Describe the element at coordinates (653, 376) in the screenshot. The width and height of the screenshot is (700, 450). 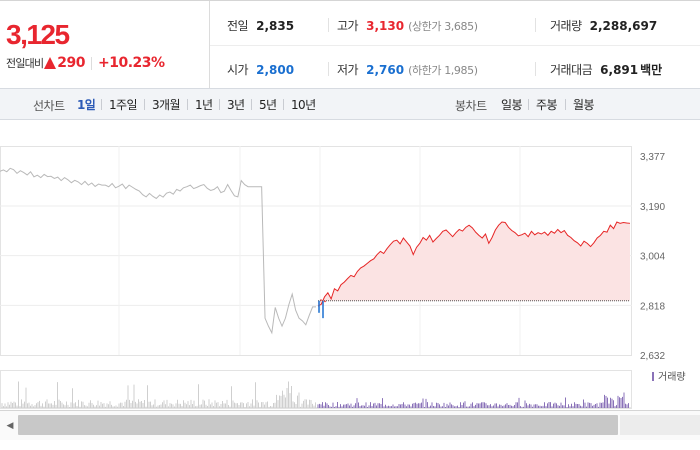
I see `volume-legend-swatch` at that location.